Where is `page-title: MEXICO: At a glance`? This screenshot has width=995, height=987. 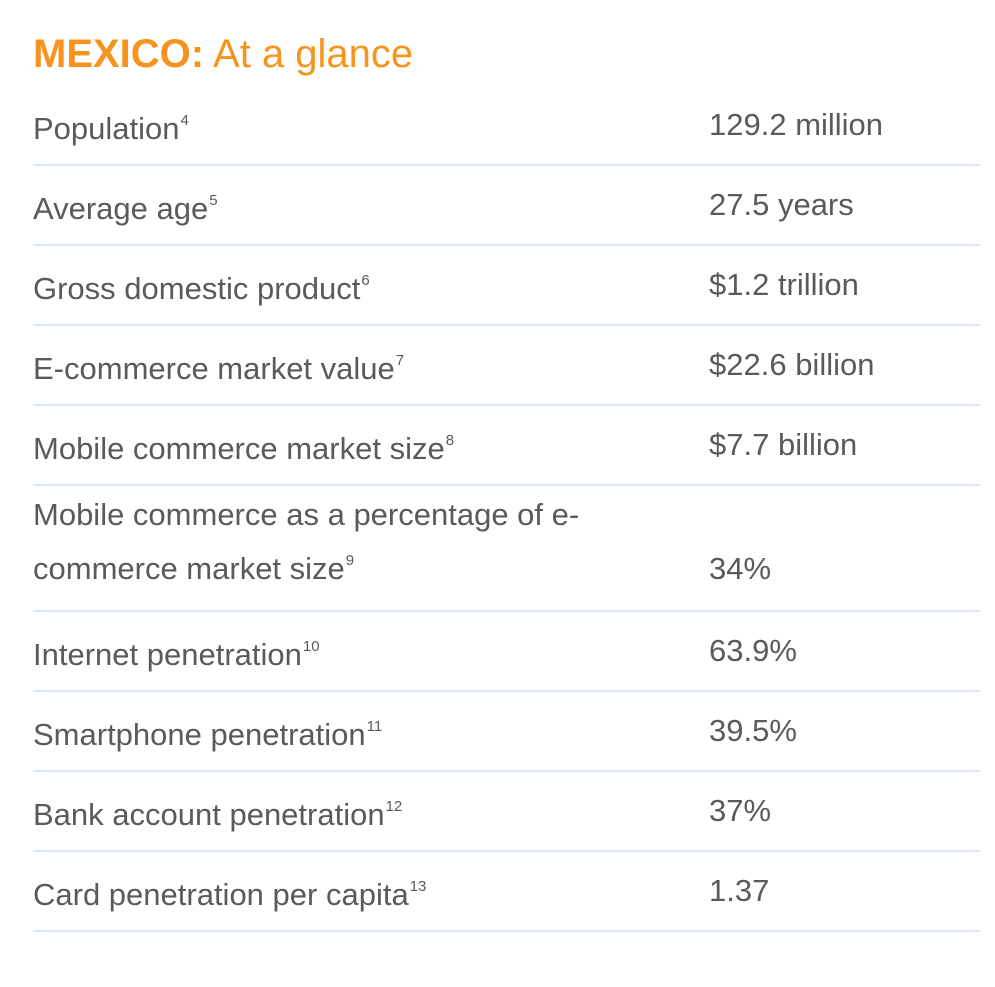 page-title: MEXICO: At a glance is located at coordinates (506, 57).